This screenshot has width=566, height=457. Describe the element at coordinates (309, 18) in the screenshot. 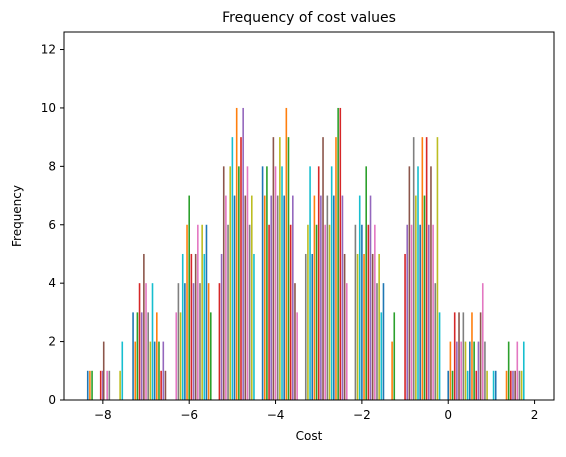

I see `chart-title: Frequency of cost values` at that location.